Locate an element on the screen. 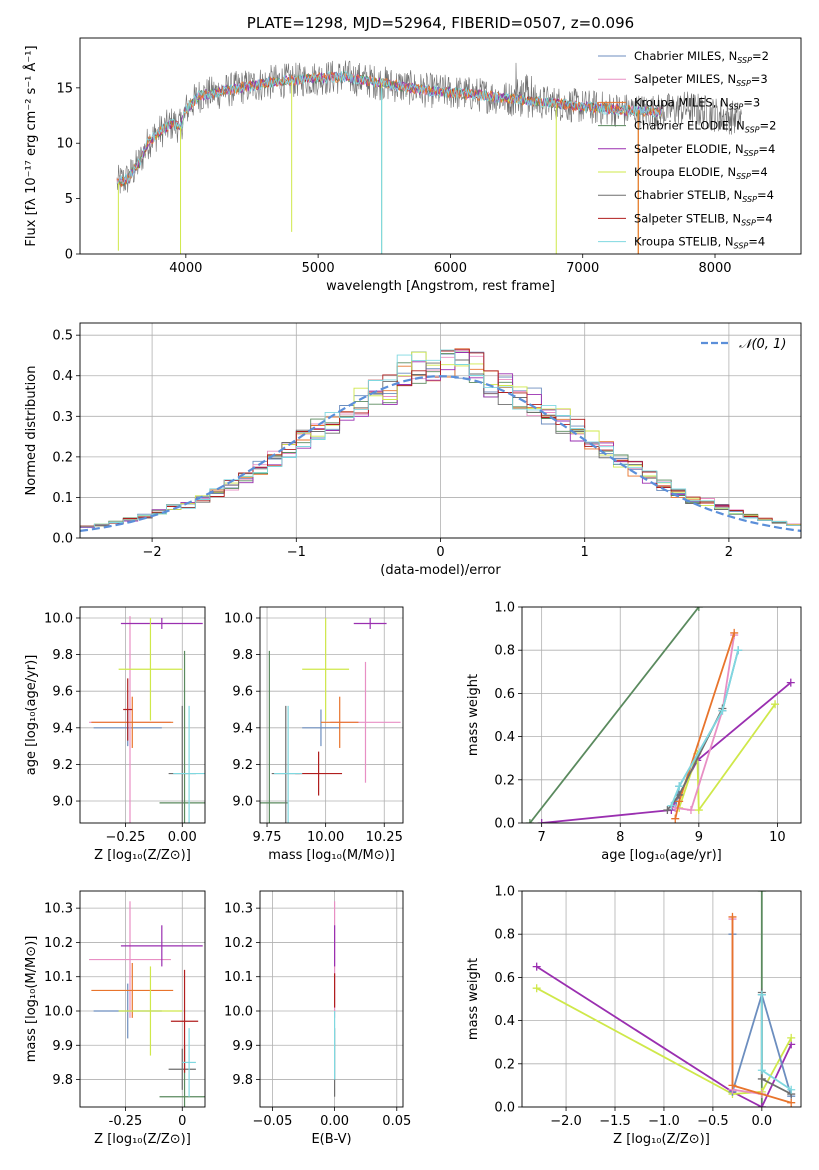 The height and width of the screenshot is (1170, 819). x-tick-label: -0.25 is located at coordinates (126, 1121).